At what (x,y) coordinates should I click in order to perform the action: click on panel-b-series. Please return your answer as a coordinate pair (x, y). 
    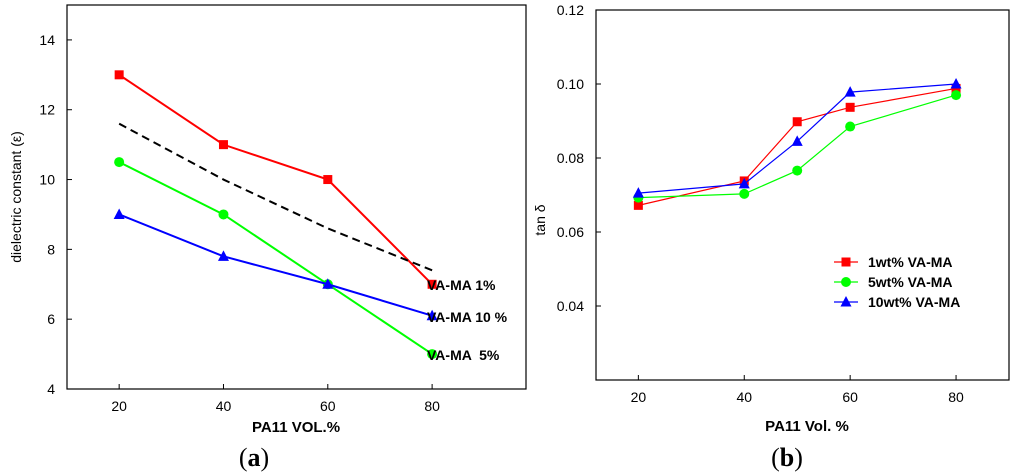
    Looking at the image, I should click on (797, 144).